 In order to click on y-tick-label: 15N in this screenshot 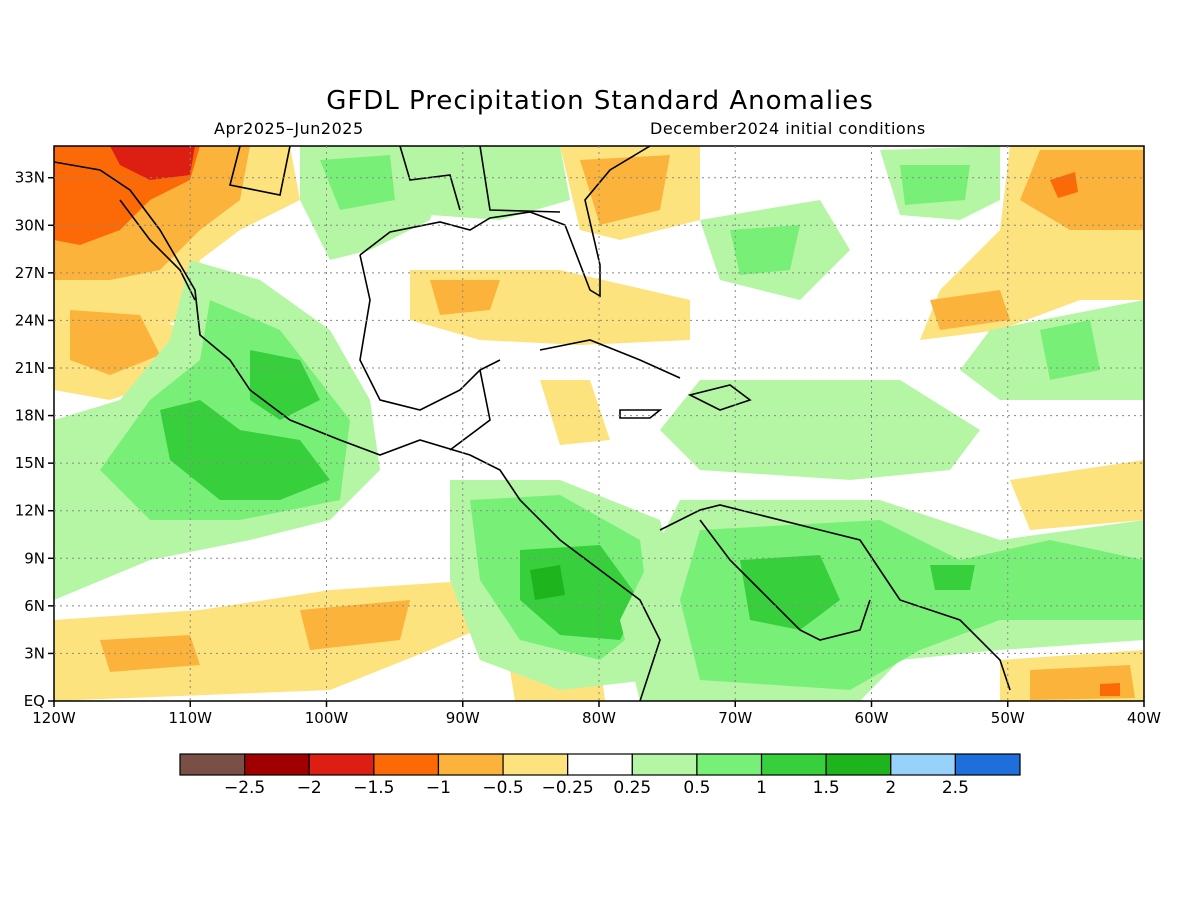, I will do `click(30, 463)`.